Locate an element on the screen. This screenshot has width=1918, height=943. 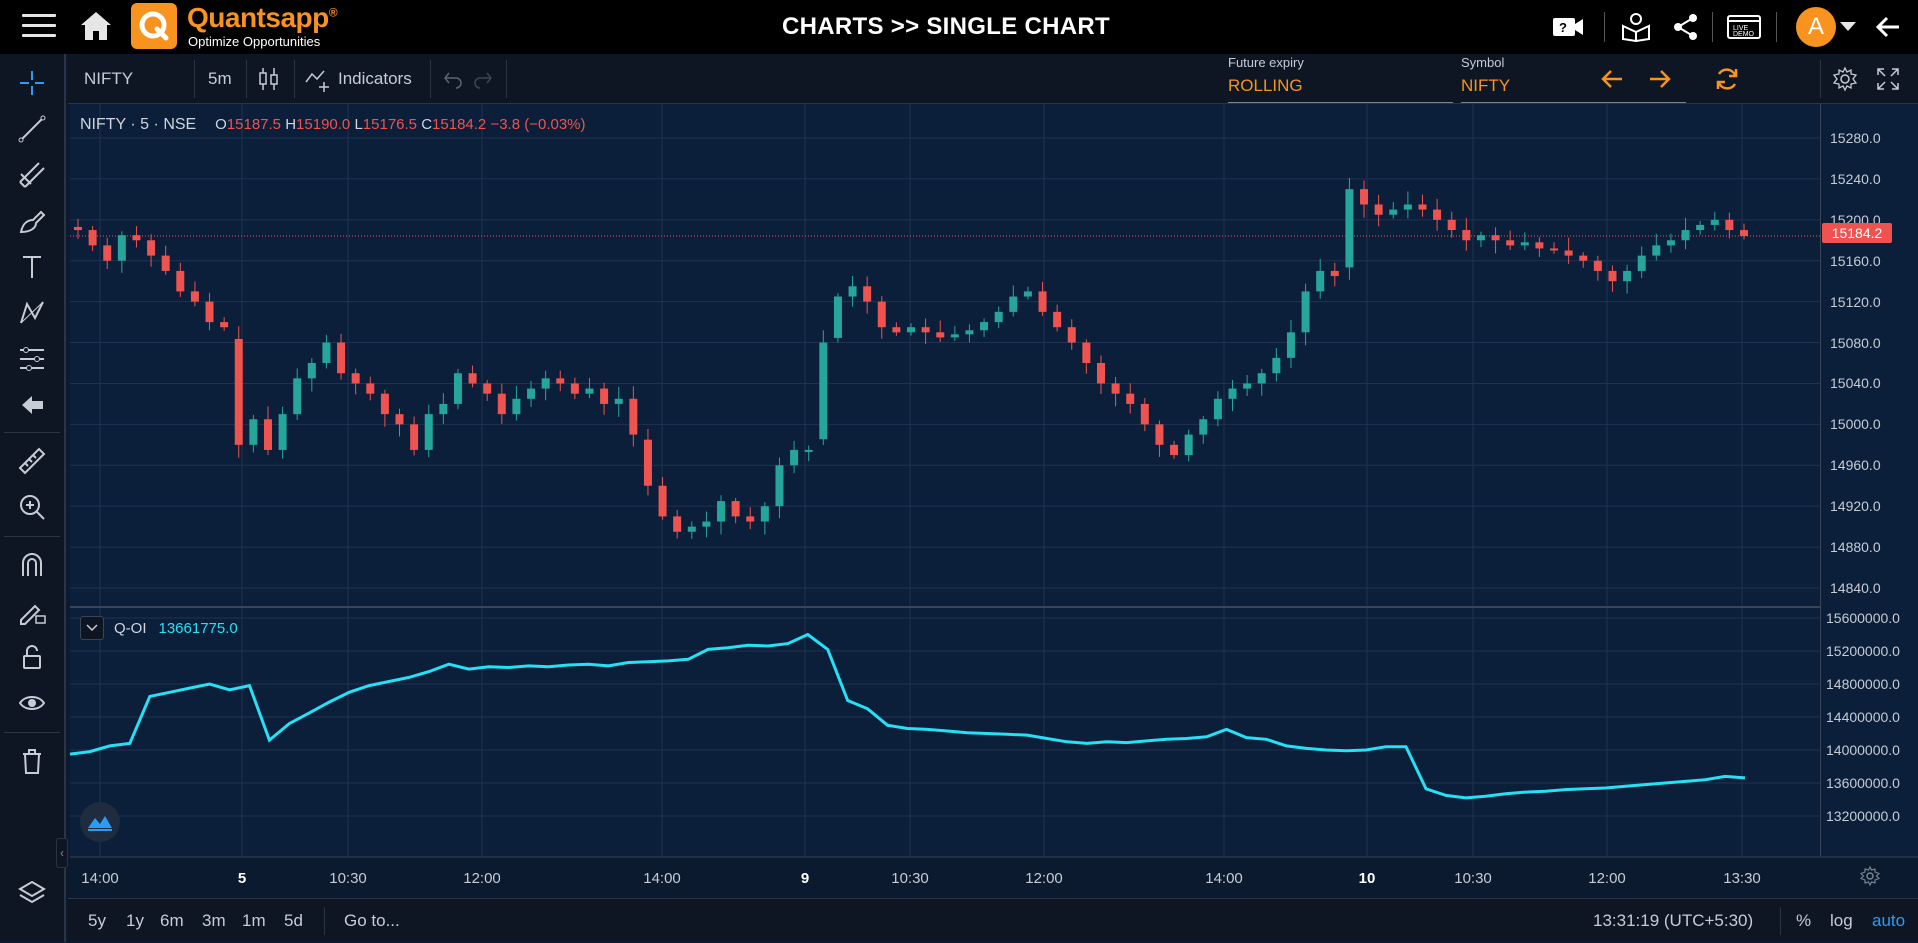
price-tick-label: 14880.0 is located at coordinates (1855, 547).